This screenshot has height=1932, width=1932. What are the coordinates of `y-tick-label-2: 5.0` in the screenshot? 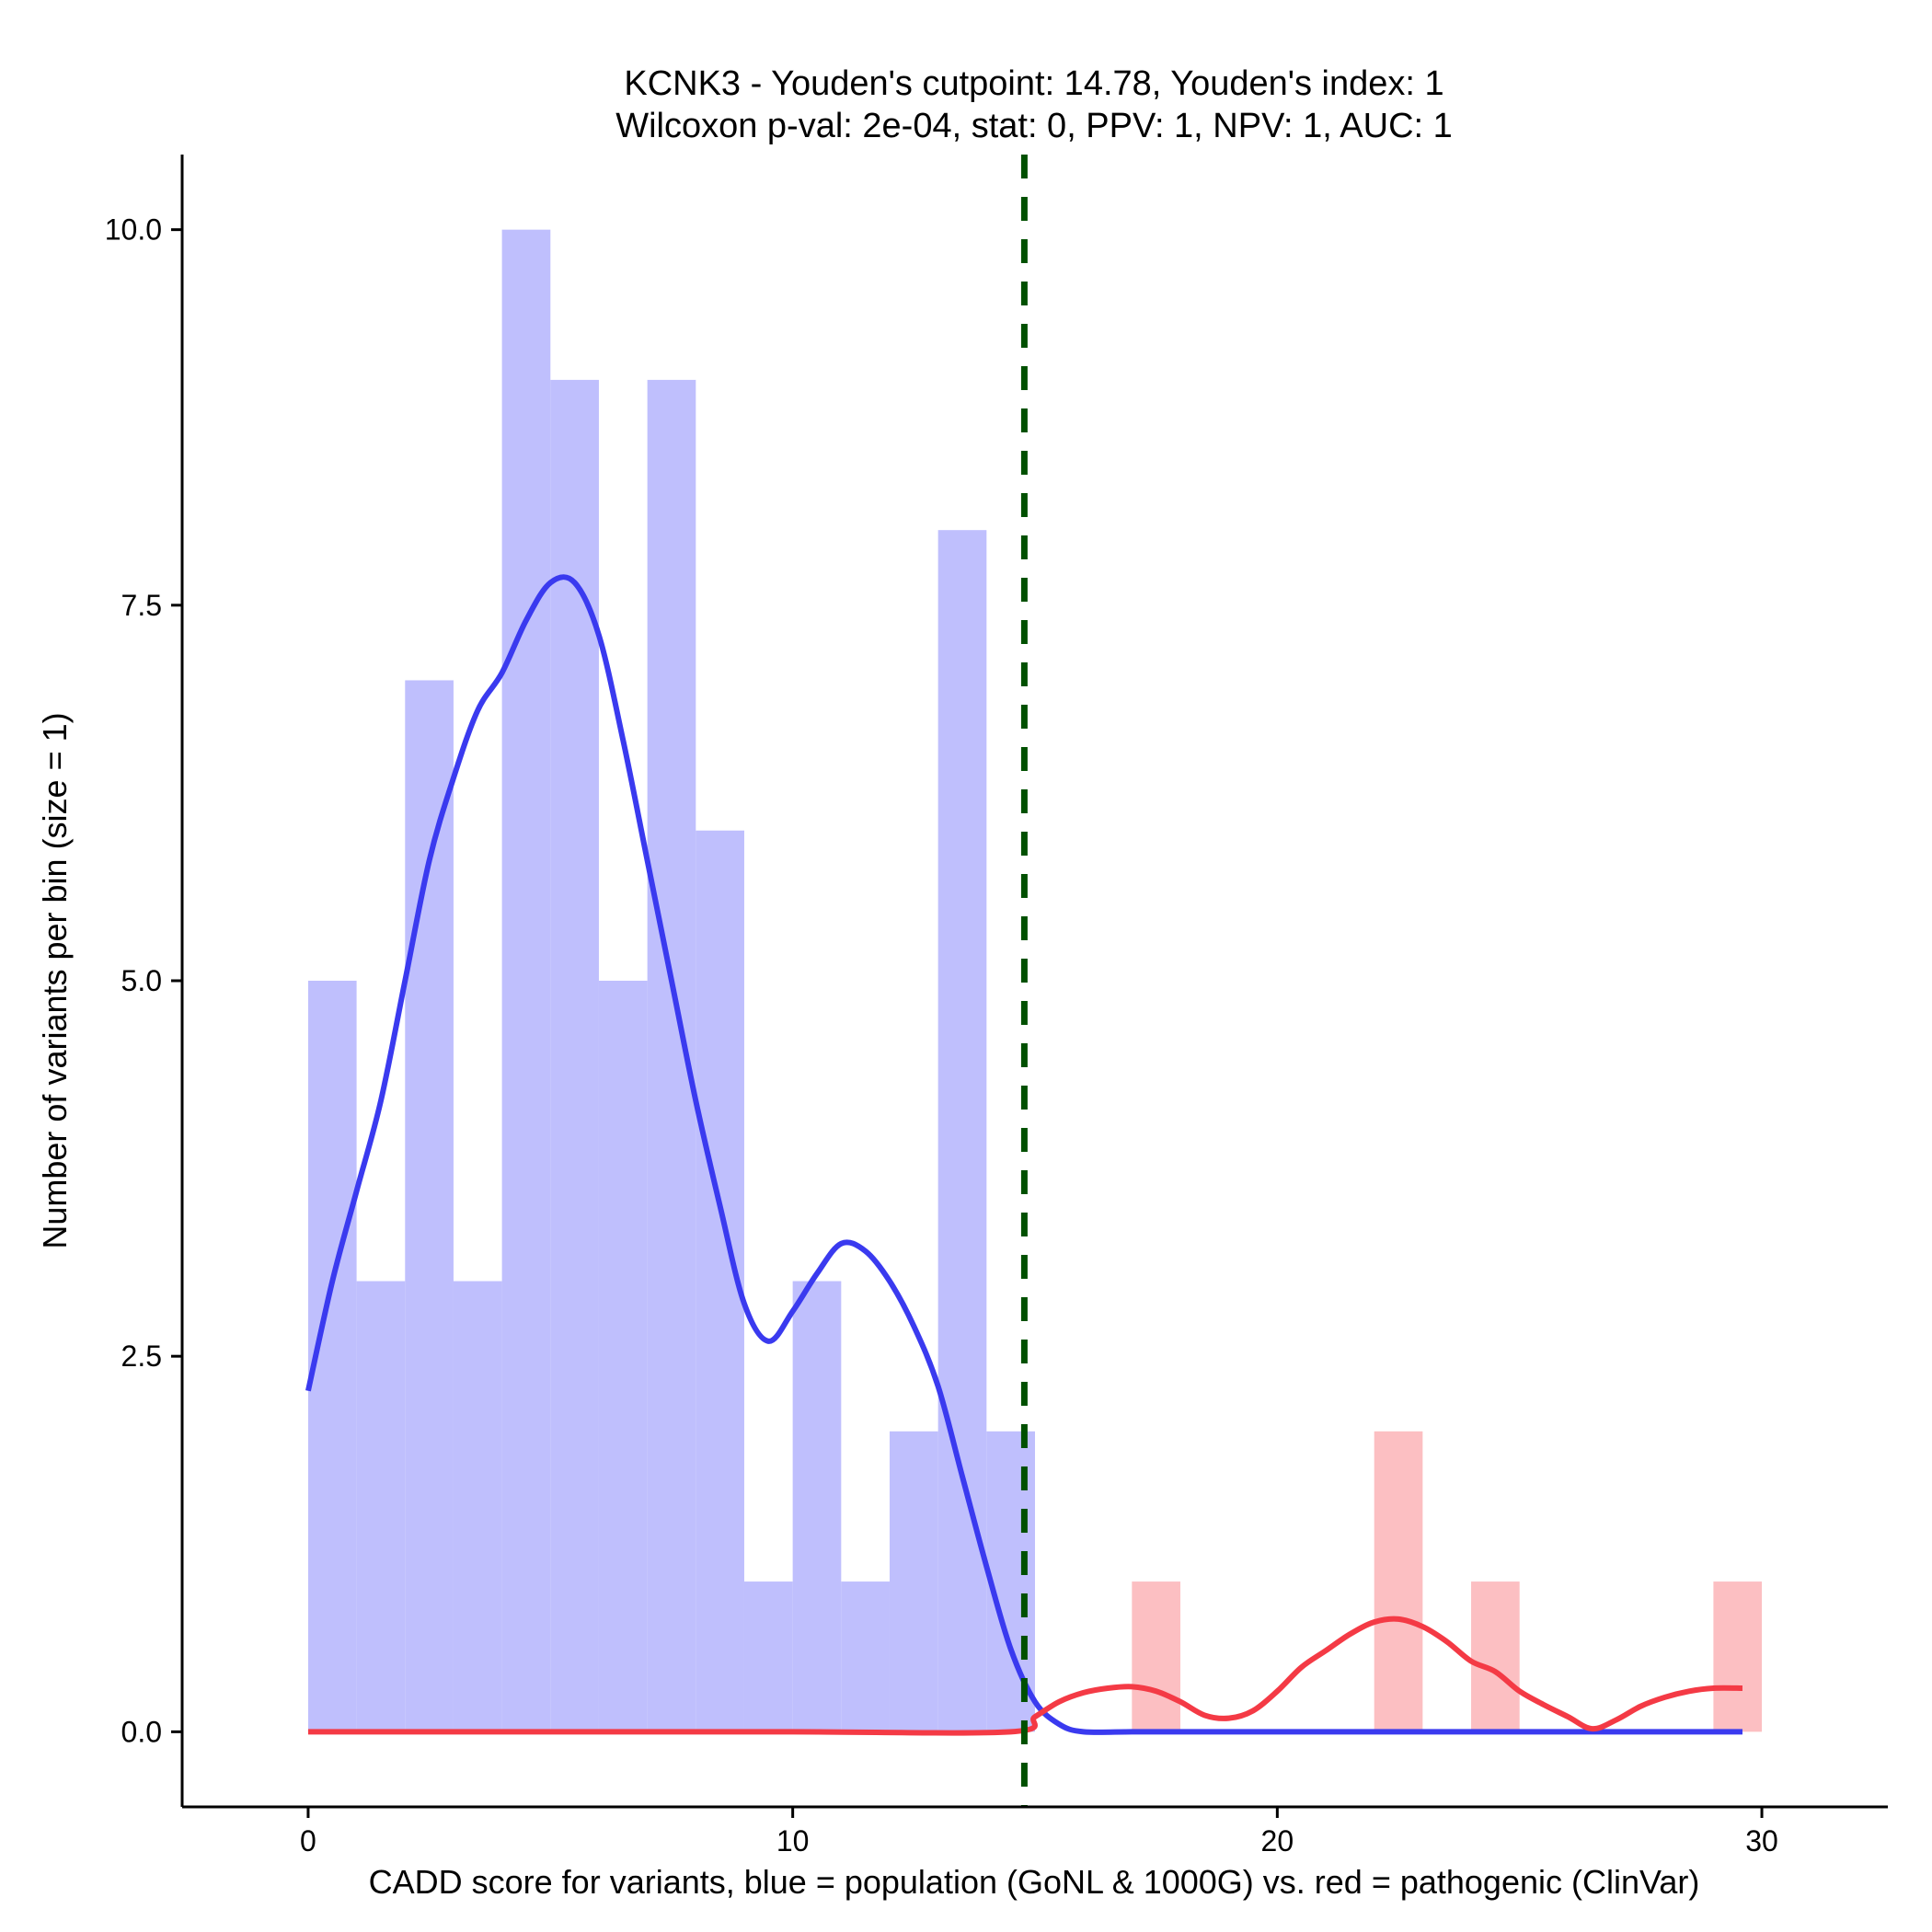 It's located at (141, 980).